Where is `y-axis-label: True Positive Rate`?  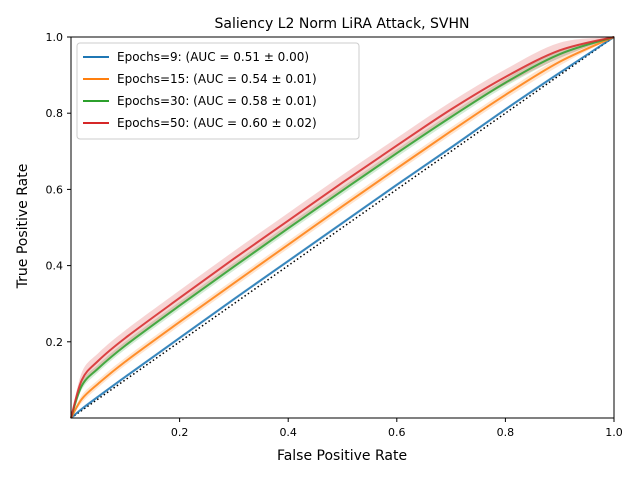
y-axis-label: True Positive Rate is located at coordinates (23, 227).